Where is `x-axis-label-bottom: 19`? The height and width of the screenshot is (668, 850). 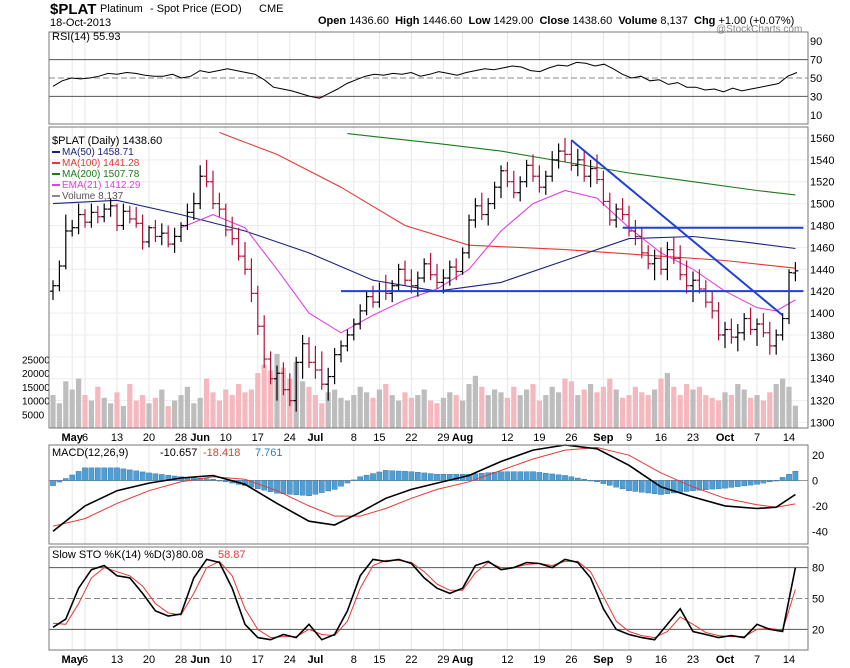 x-axis-label-bottom: 19 is located at coordinates (539, 660).